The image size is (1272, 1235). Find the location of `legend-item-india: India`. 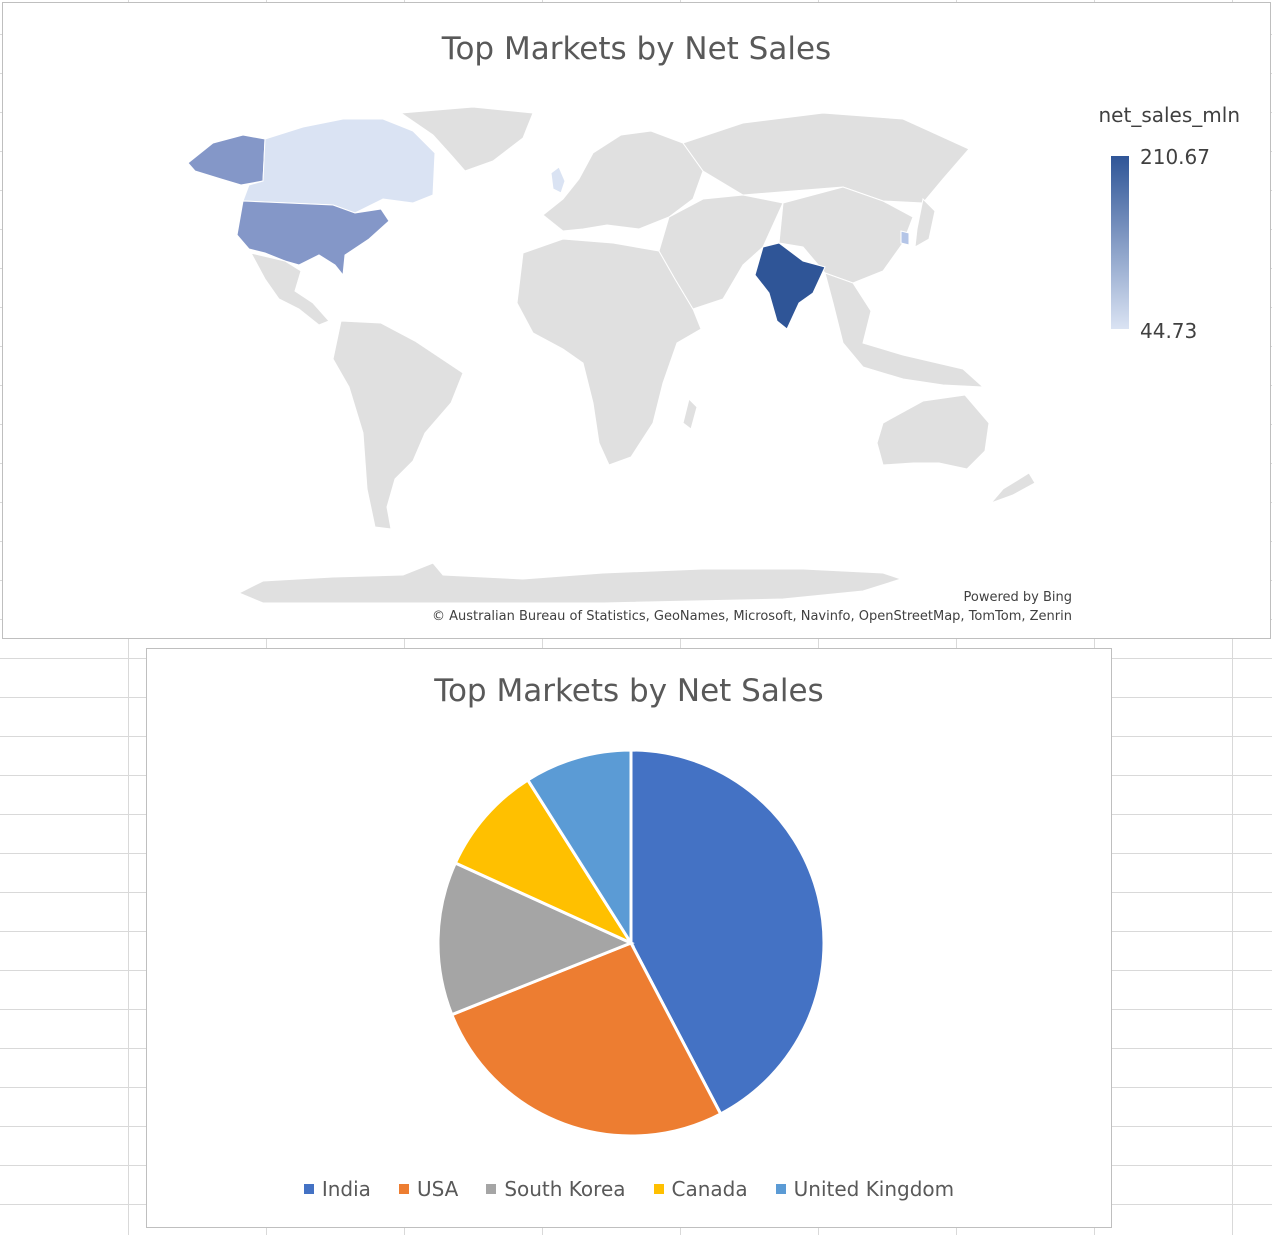

legend-item-india: India is located at coordinates (337, 1189).